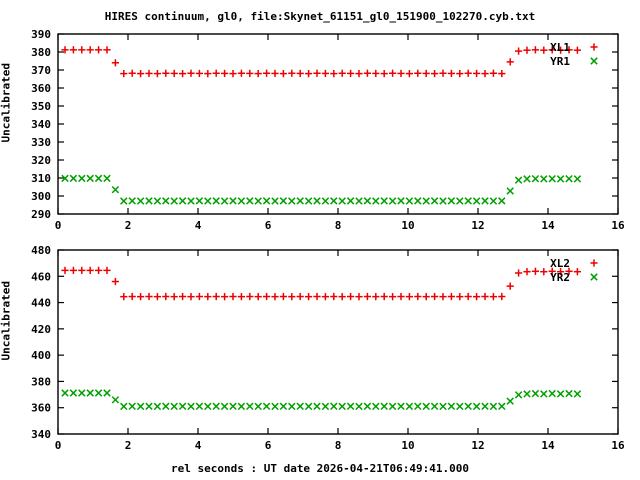 Image resolution: width=640 pixels, height=480 pixels. Describe the element at coordinates (321, 400) in the screenshot. I see `series-YR2` at that location.